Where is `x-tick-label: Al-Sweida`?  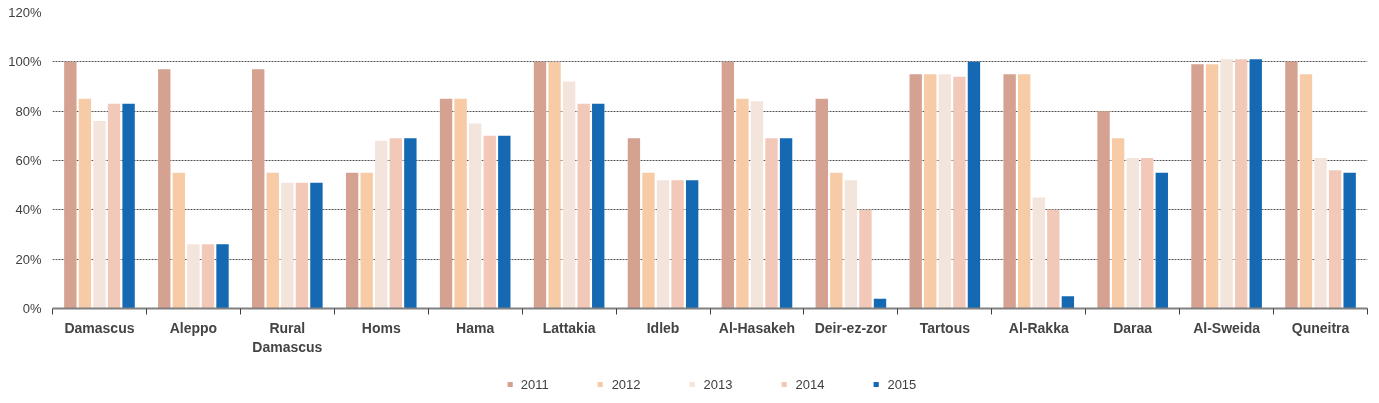
x-tick-label: Al-Sweida is located at coordinates (1227, 327).